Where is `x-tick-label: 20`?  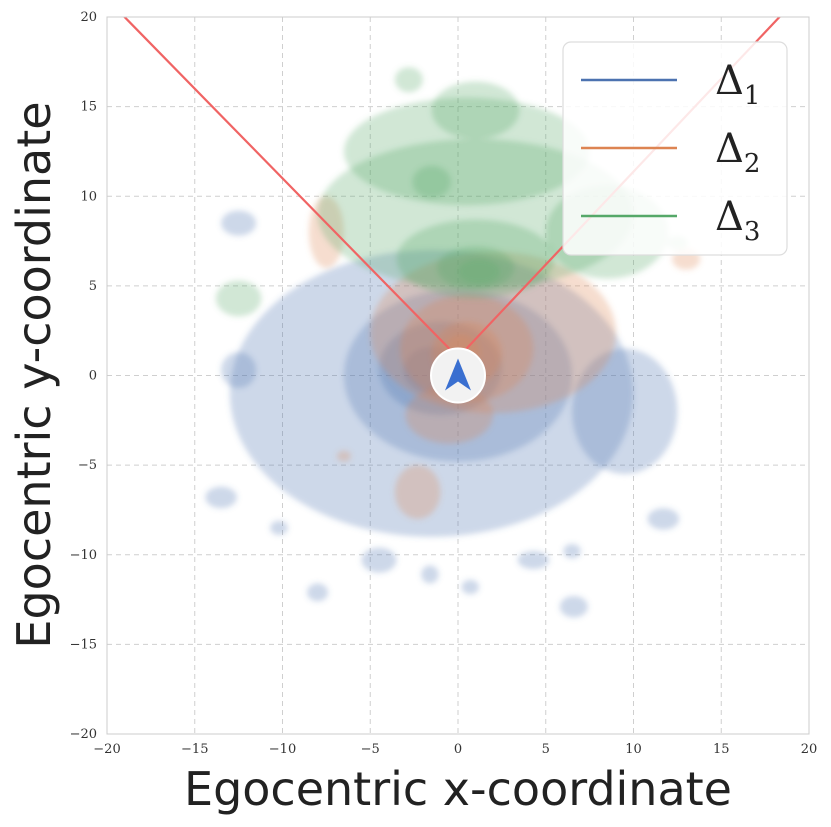 x-tick-label: 20 is located at coordinates (809, 749).